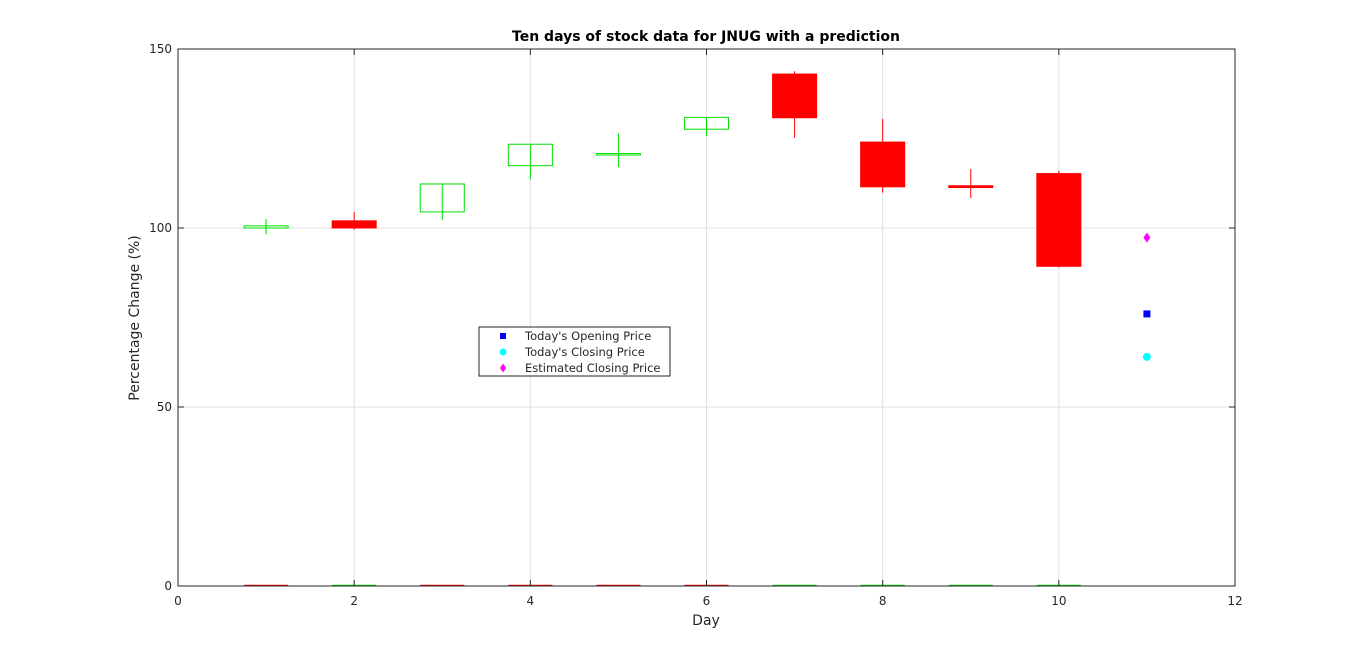 The width and height of the screenshot is (1366, 664). Describe the element at coordinates (503, 368) in the screenshot. I see `legend-marker-diamond` at that location.